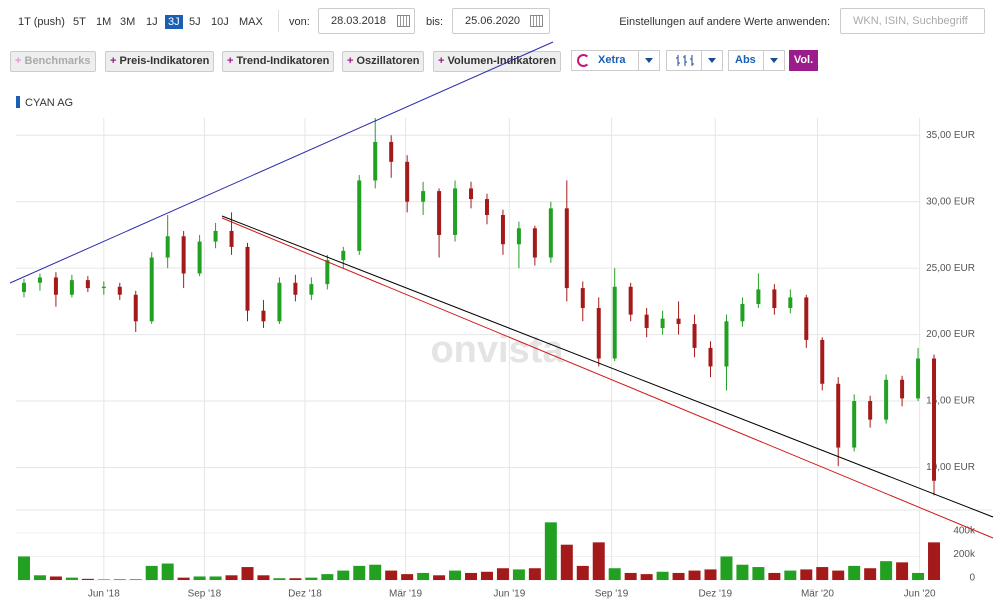 The image size is (1000, 613). I want to click on y-tick-label: 35,00 EUR, so click(950, 135).